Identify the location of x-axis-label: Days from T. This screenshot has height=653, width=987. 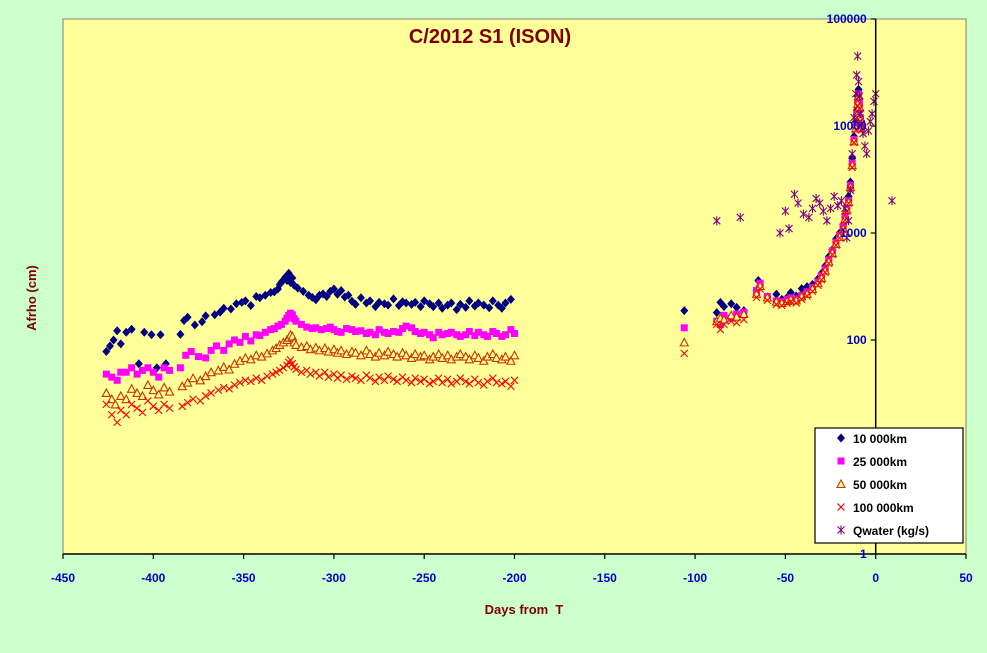
(524, 609).